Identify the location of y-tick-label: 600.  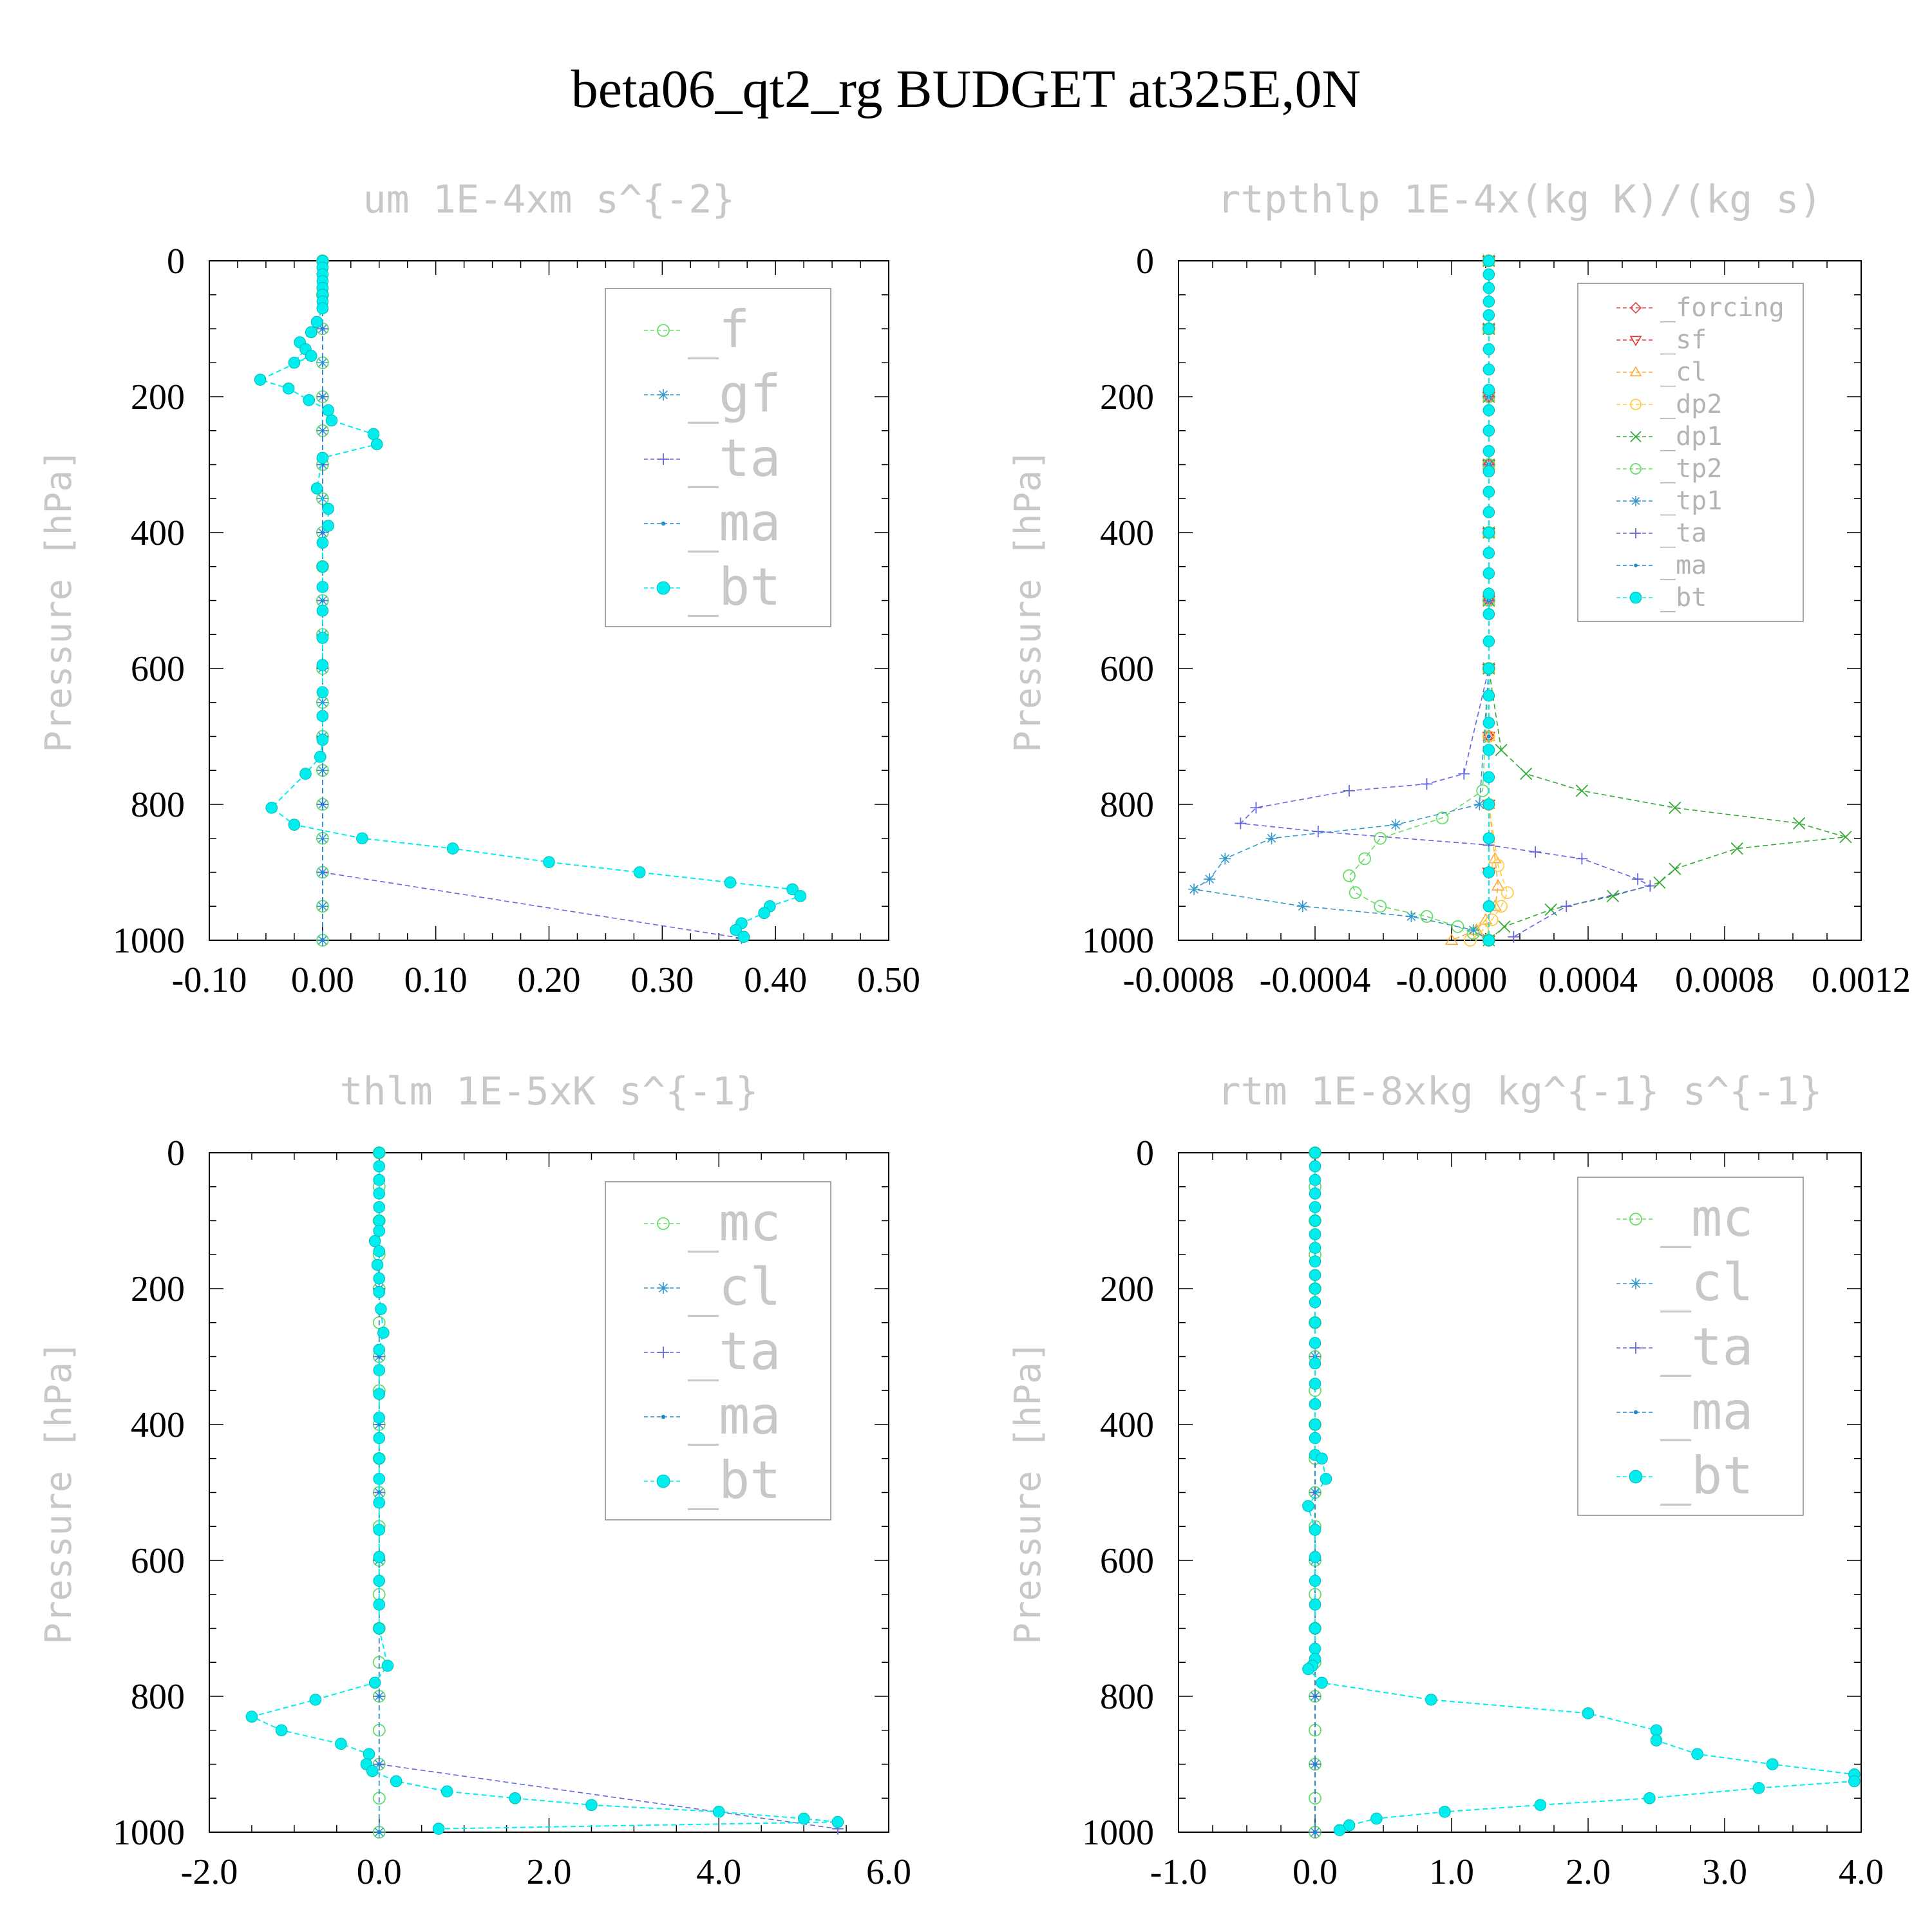
(158, 1561).